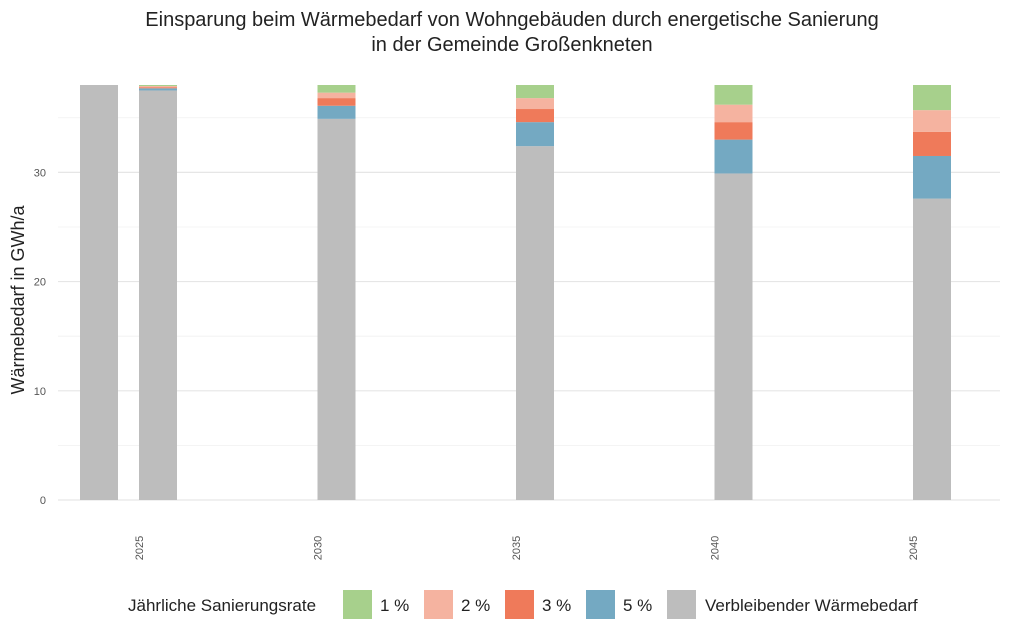 Image resolution: width=1024 pixels, height=640 pixels. What do you see at coordinates (18, 299) in the screenshot?
I see `y-axis-title: Wärmebedarf in GWh/a` at bounding box center [18, 299].